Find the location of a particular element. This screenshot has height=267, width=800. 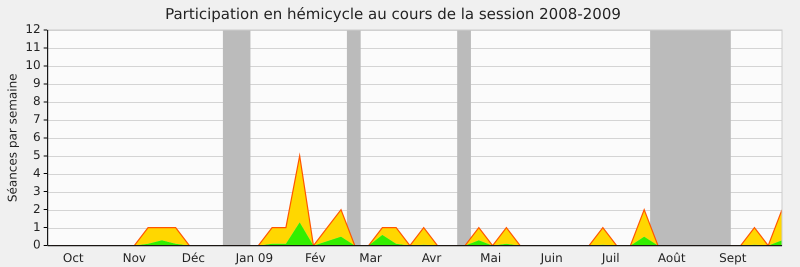

x-tick-label: Nov is located at coordinates (134, 257).